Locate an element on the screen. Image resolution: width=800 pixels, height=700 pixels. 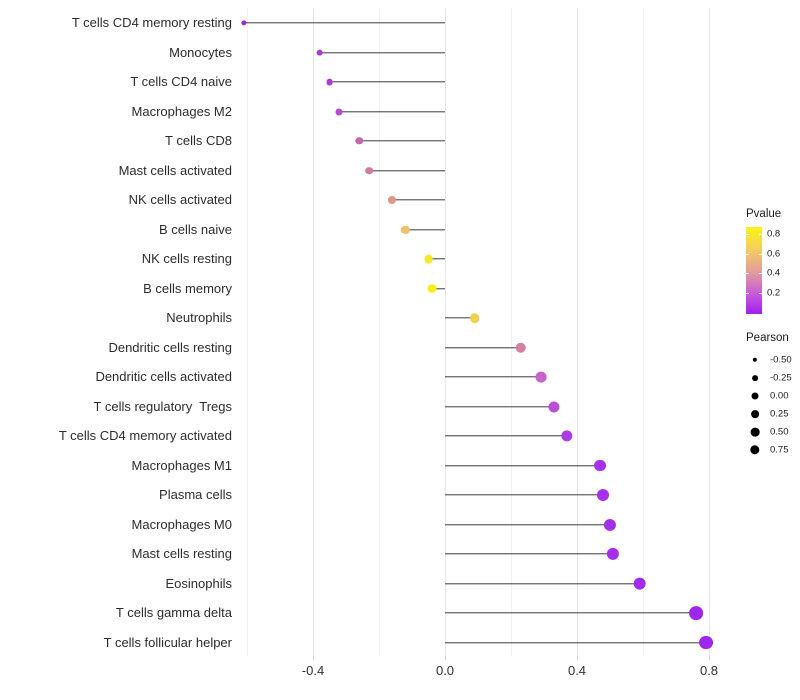
row-label: NK cells resting is located at coordinates (186, 258).